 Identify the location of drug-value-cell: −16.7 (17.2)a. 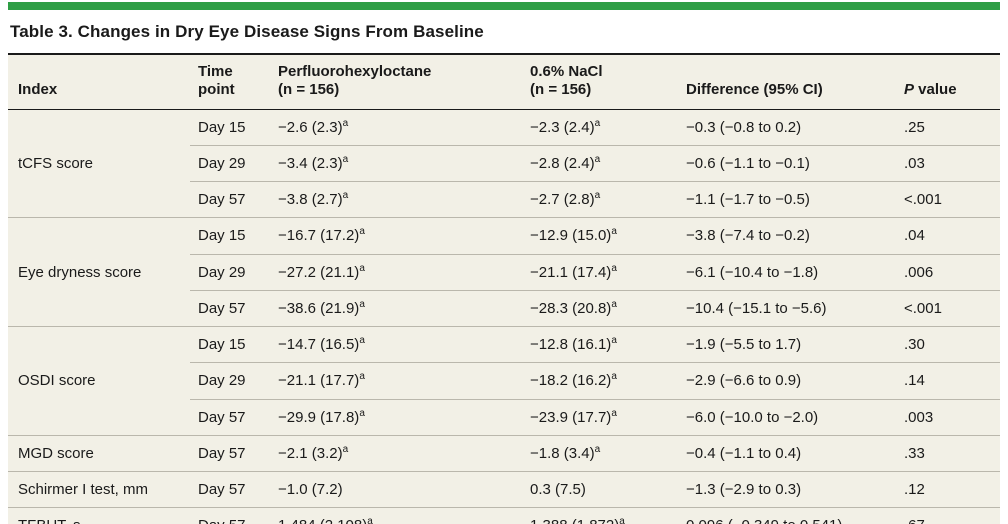
(404, 236).